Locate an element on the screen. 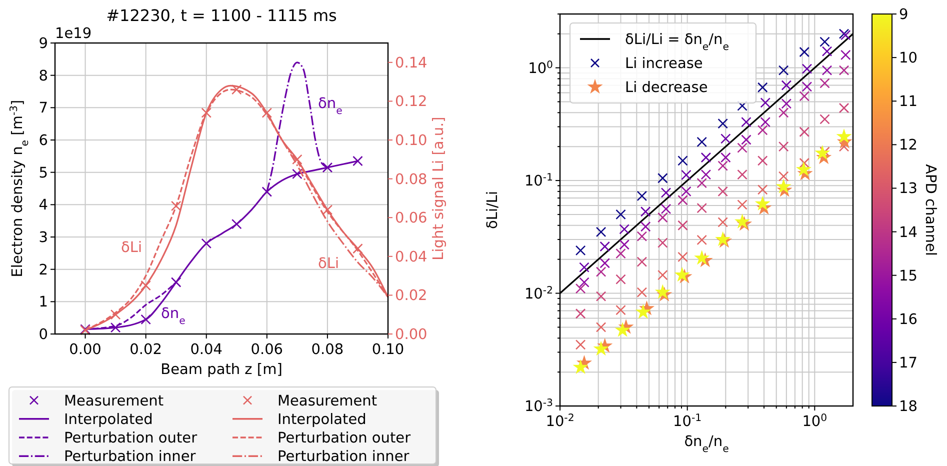 The height and width of the screenshot is (466, 947). color-bar-label: 12 is located at coordinates (908, 146).